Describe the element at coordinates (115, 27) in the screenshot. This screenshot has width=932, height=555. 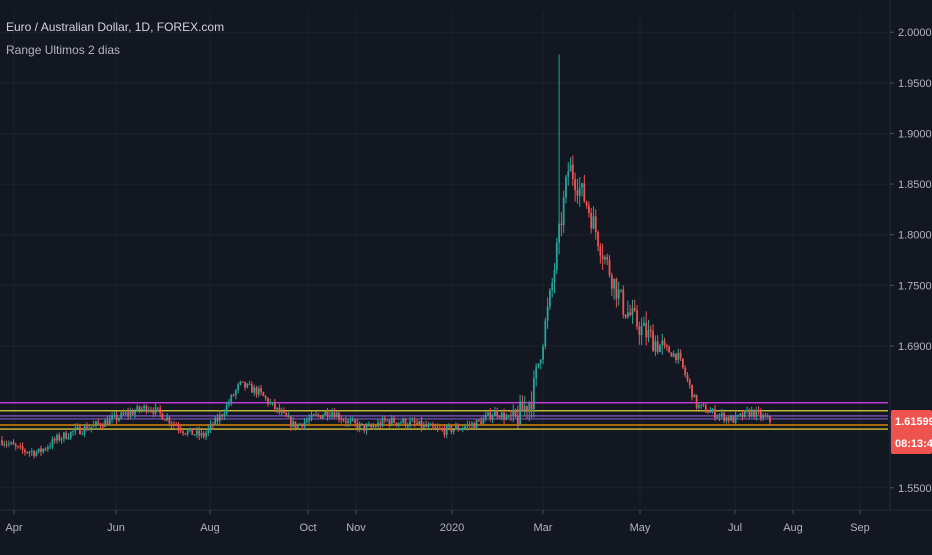
I see `symbol-title: Euro / Australian Dollar, 1D, FOREX.com` at that location.